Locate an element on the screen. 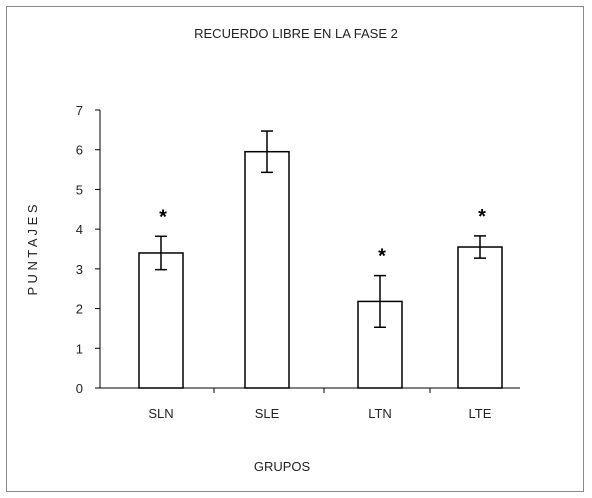 This screenshot has width=592, height=498. x-tick-label-sle: SLE is located at coordinates (267, 413).